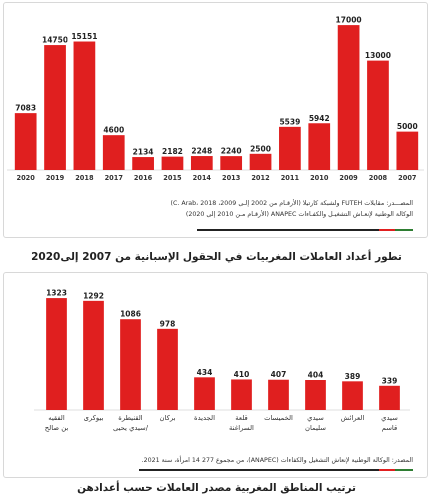  I want to click on data-label: 5000, so click(407, 126).